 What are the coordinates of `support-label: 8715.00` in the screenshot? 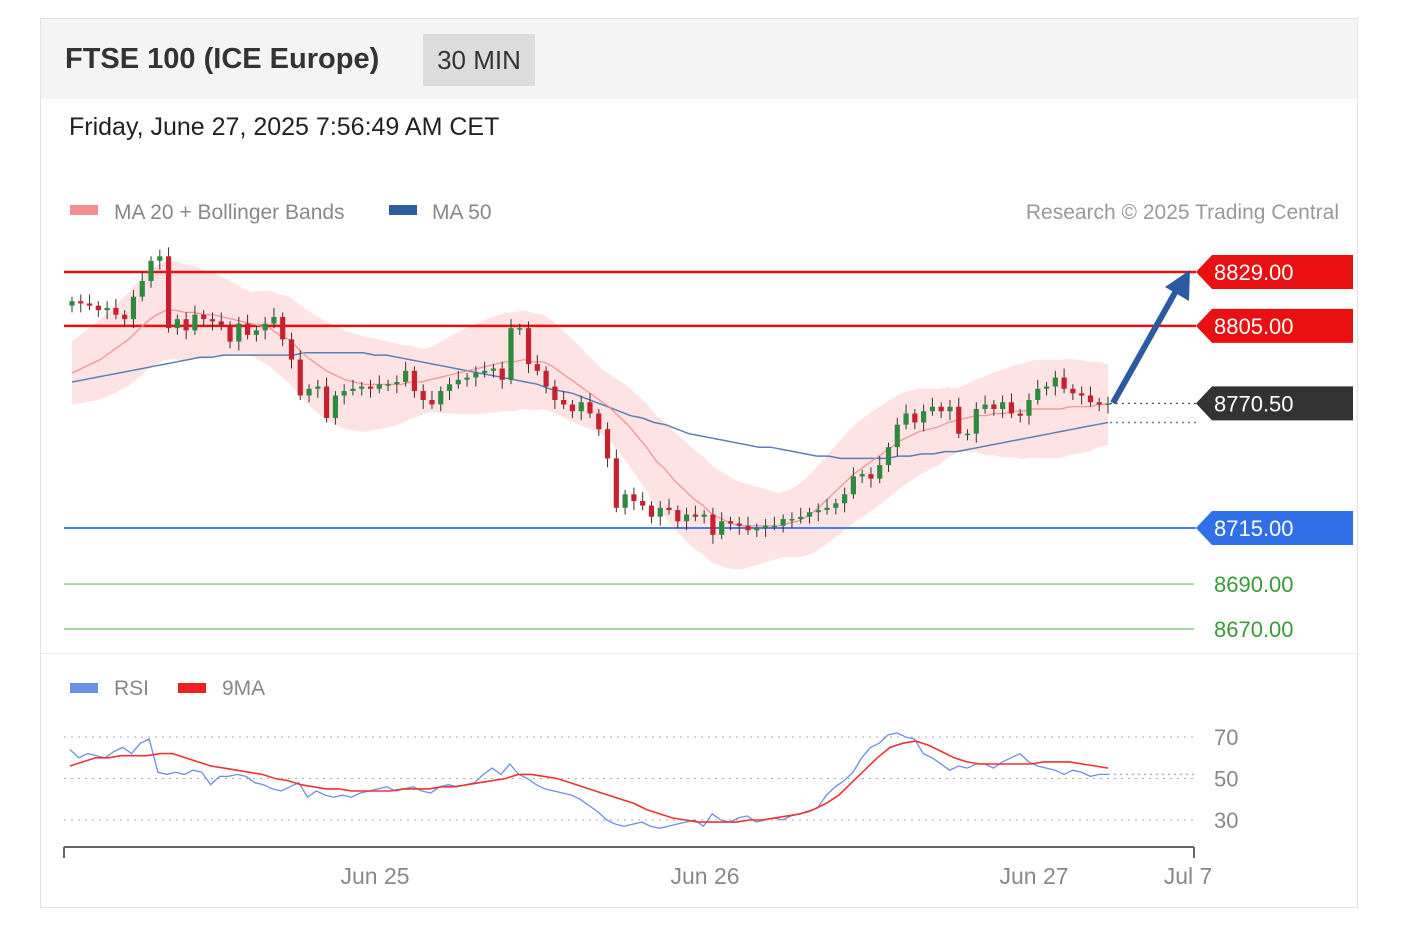 It's located at (1254, 528).